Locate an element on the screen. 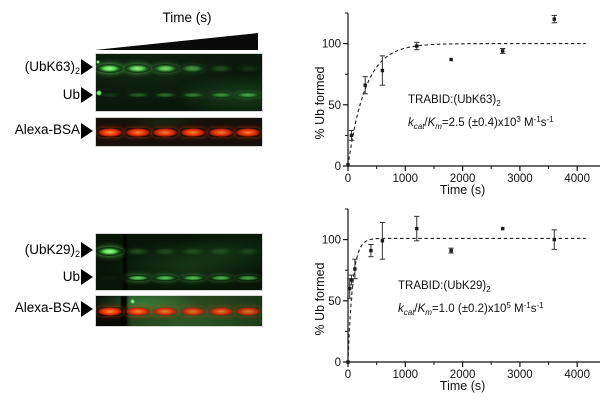 This screenshot has height=409, width=615. time-gradient-wedge is located at coordinates (176, 41).